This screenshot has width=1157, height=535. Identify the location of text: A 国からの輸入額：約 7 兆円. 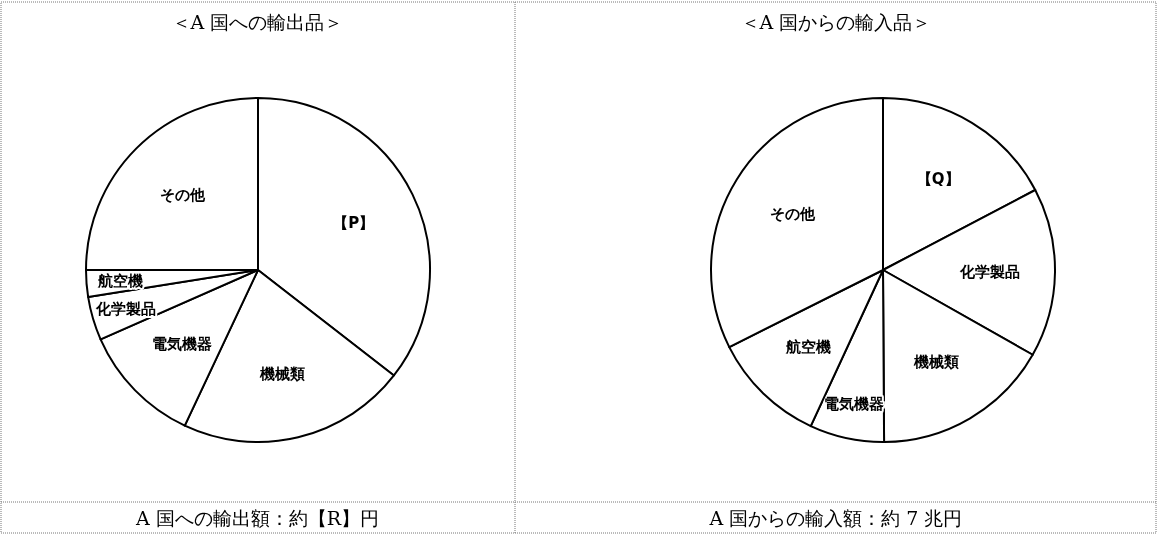
(835, 518).